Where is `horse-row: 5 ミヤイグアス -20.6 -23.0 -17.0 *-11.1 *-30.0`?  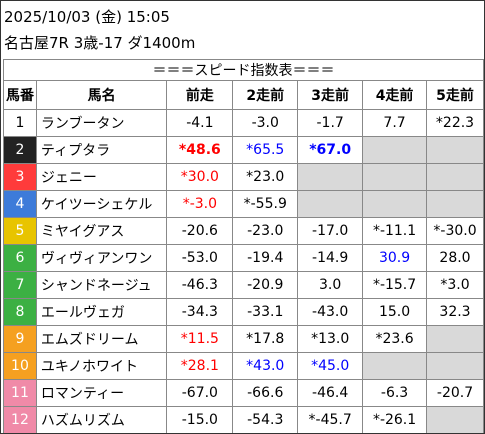
horse-row: 5 ミヤイグアス -20.6 -23.0 -17.0 *-11.1 *-30.0 is located at coordinates (243, 231).